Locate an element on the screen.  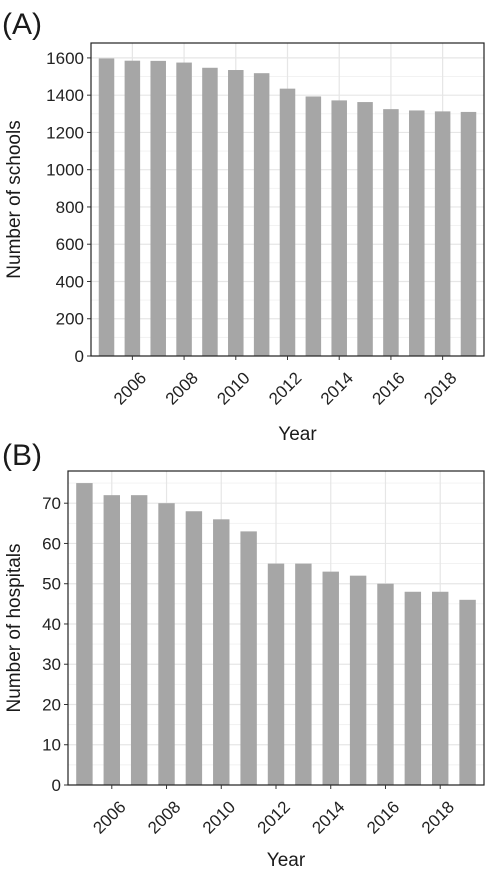
y-tick-label: 600 is located at coordinates (70, 244).